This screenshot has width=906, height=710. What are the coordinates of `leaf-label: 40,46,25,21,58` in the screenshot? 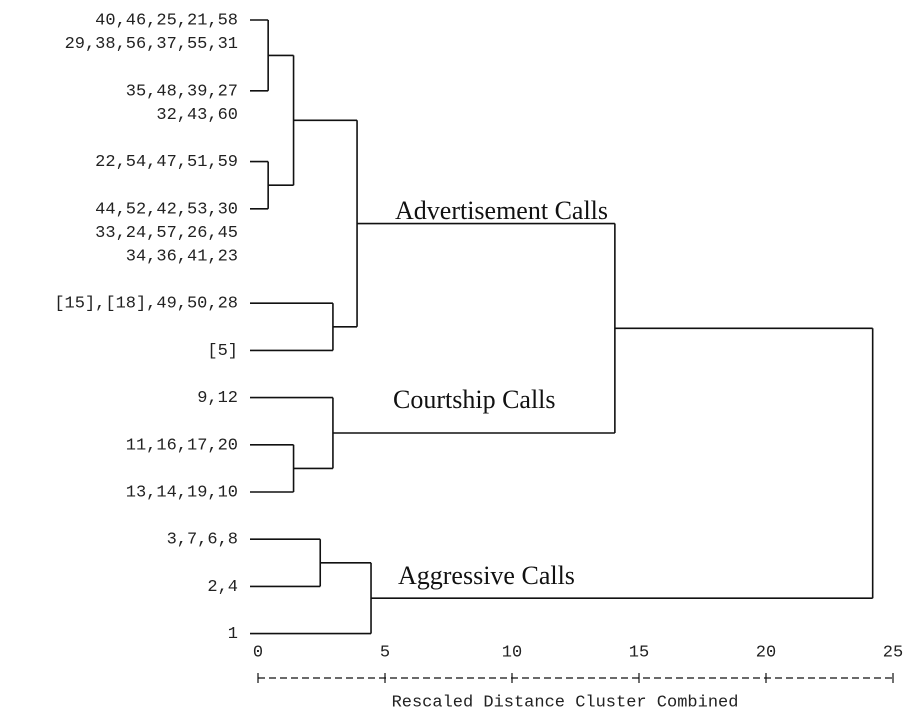 It's located at (166, 20).